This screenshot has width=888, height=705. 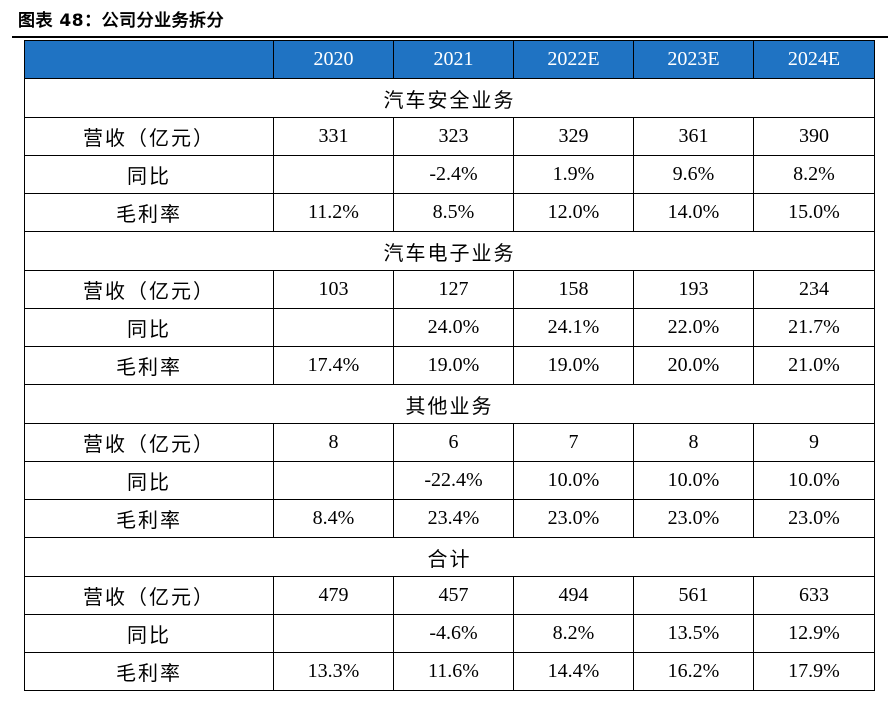 What do you see at coordinates (814, 327) in the screenshot?
I see `value-cell: 21.7%` at bounding box center [814, 327].